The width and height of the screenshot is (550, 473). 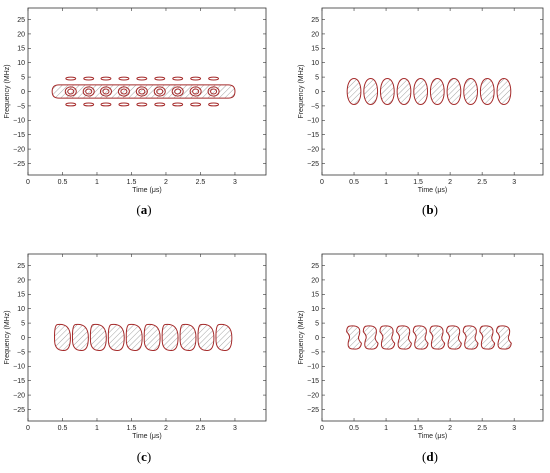 What do you see at coordinates (432, 190) in the screenshot?
I see `x-axis-label: Time (μs)` at bounding box center [432, 190].